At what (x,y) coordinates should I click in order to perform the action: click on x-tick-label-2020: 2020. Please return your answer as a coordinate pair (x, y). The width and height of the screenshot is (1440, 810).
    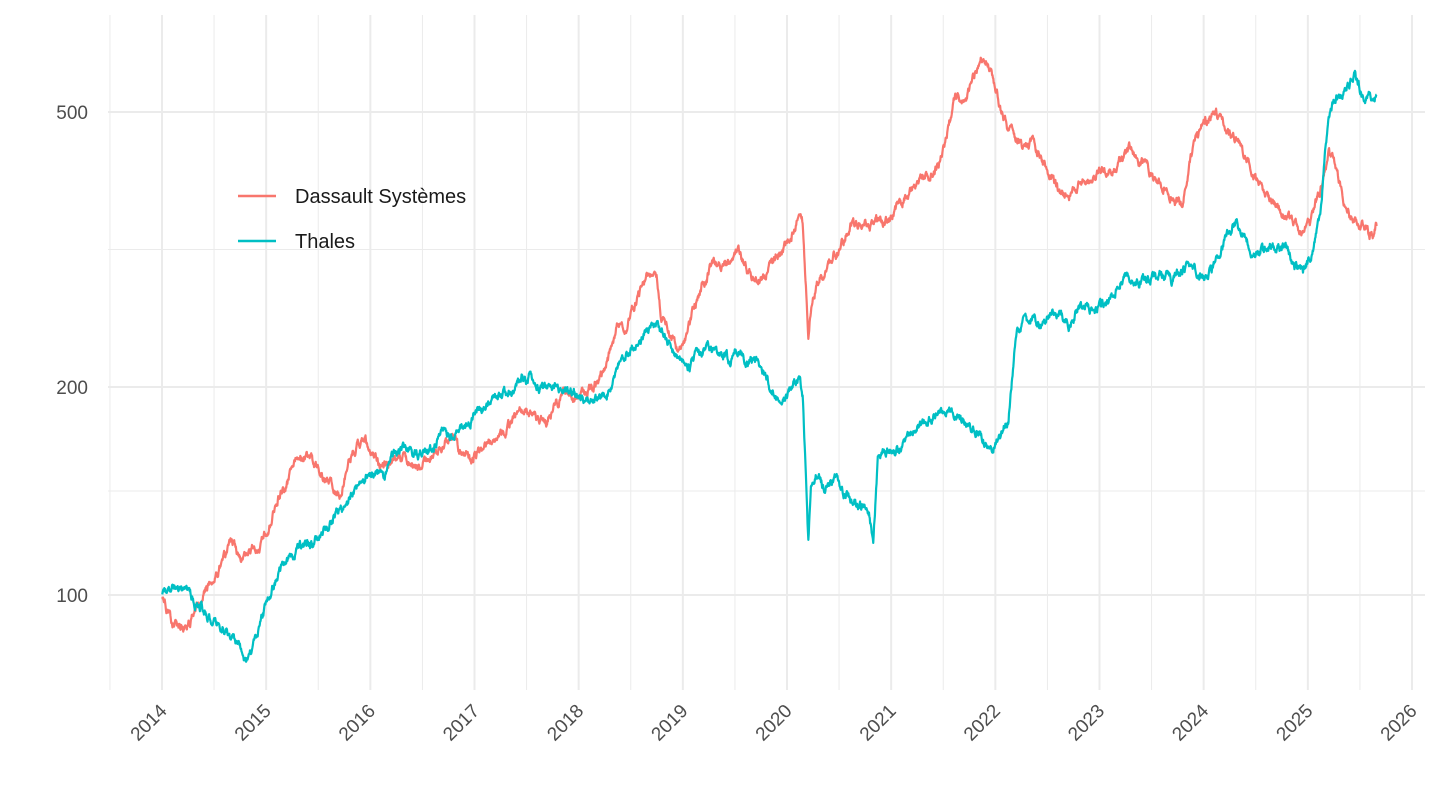
    Looking at the image, I should click on (774, 723).